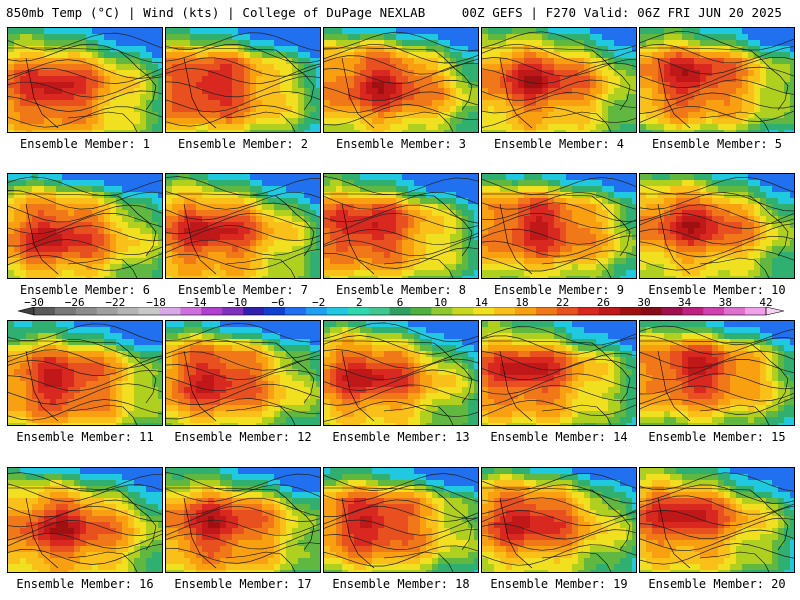 This screenshot has width=800, height=600. I want to click on ensemble-panel: Ensemble Member: 6, so click(85, 235).